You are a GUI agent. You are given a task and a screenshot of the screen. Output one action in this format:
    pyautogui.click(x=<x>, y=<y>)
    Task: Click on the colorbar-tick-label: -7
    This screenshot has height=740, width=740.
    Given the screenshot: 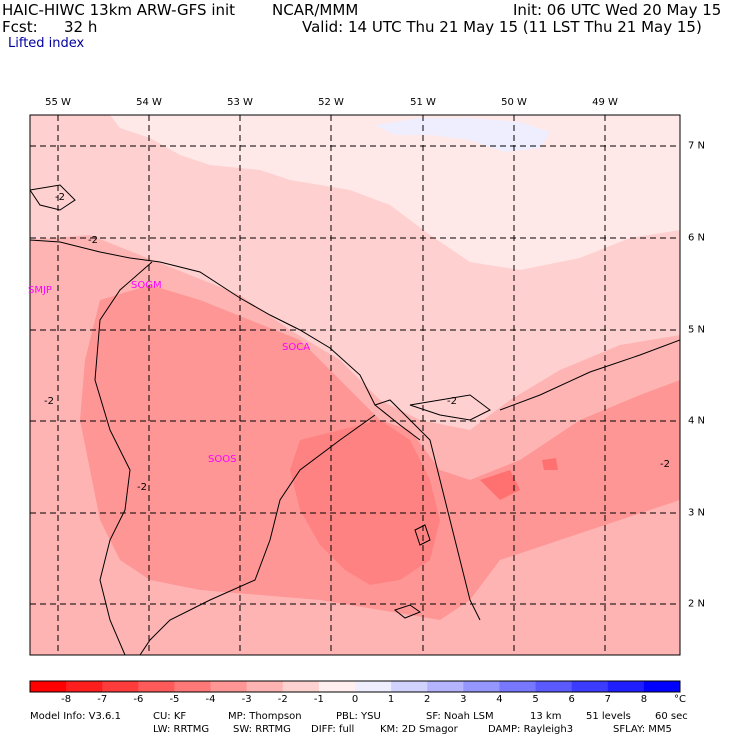 What is the action you would take?
    pyautogui.click(x=102, y=699)
    